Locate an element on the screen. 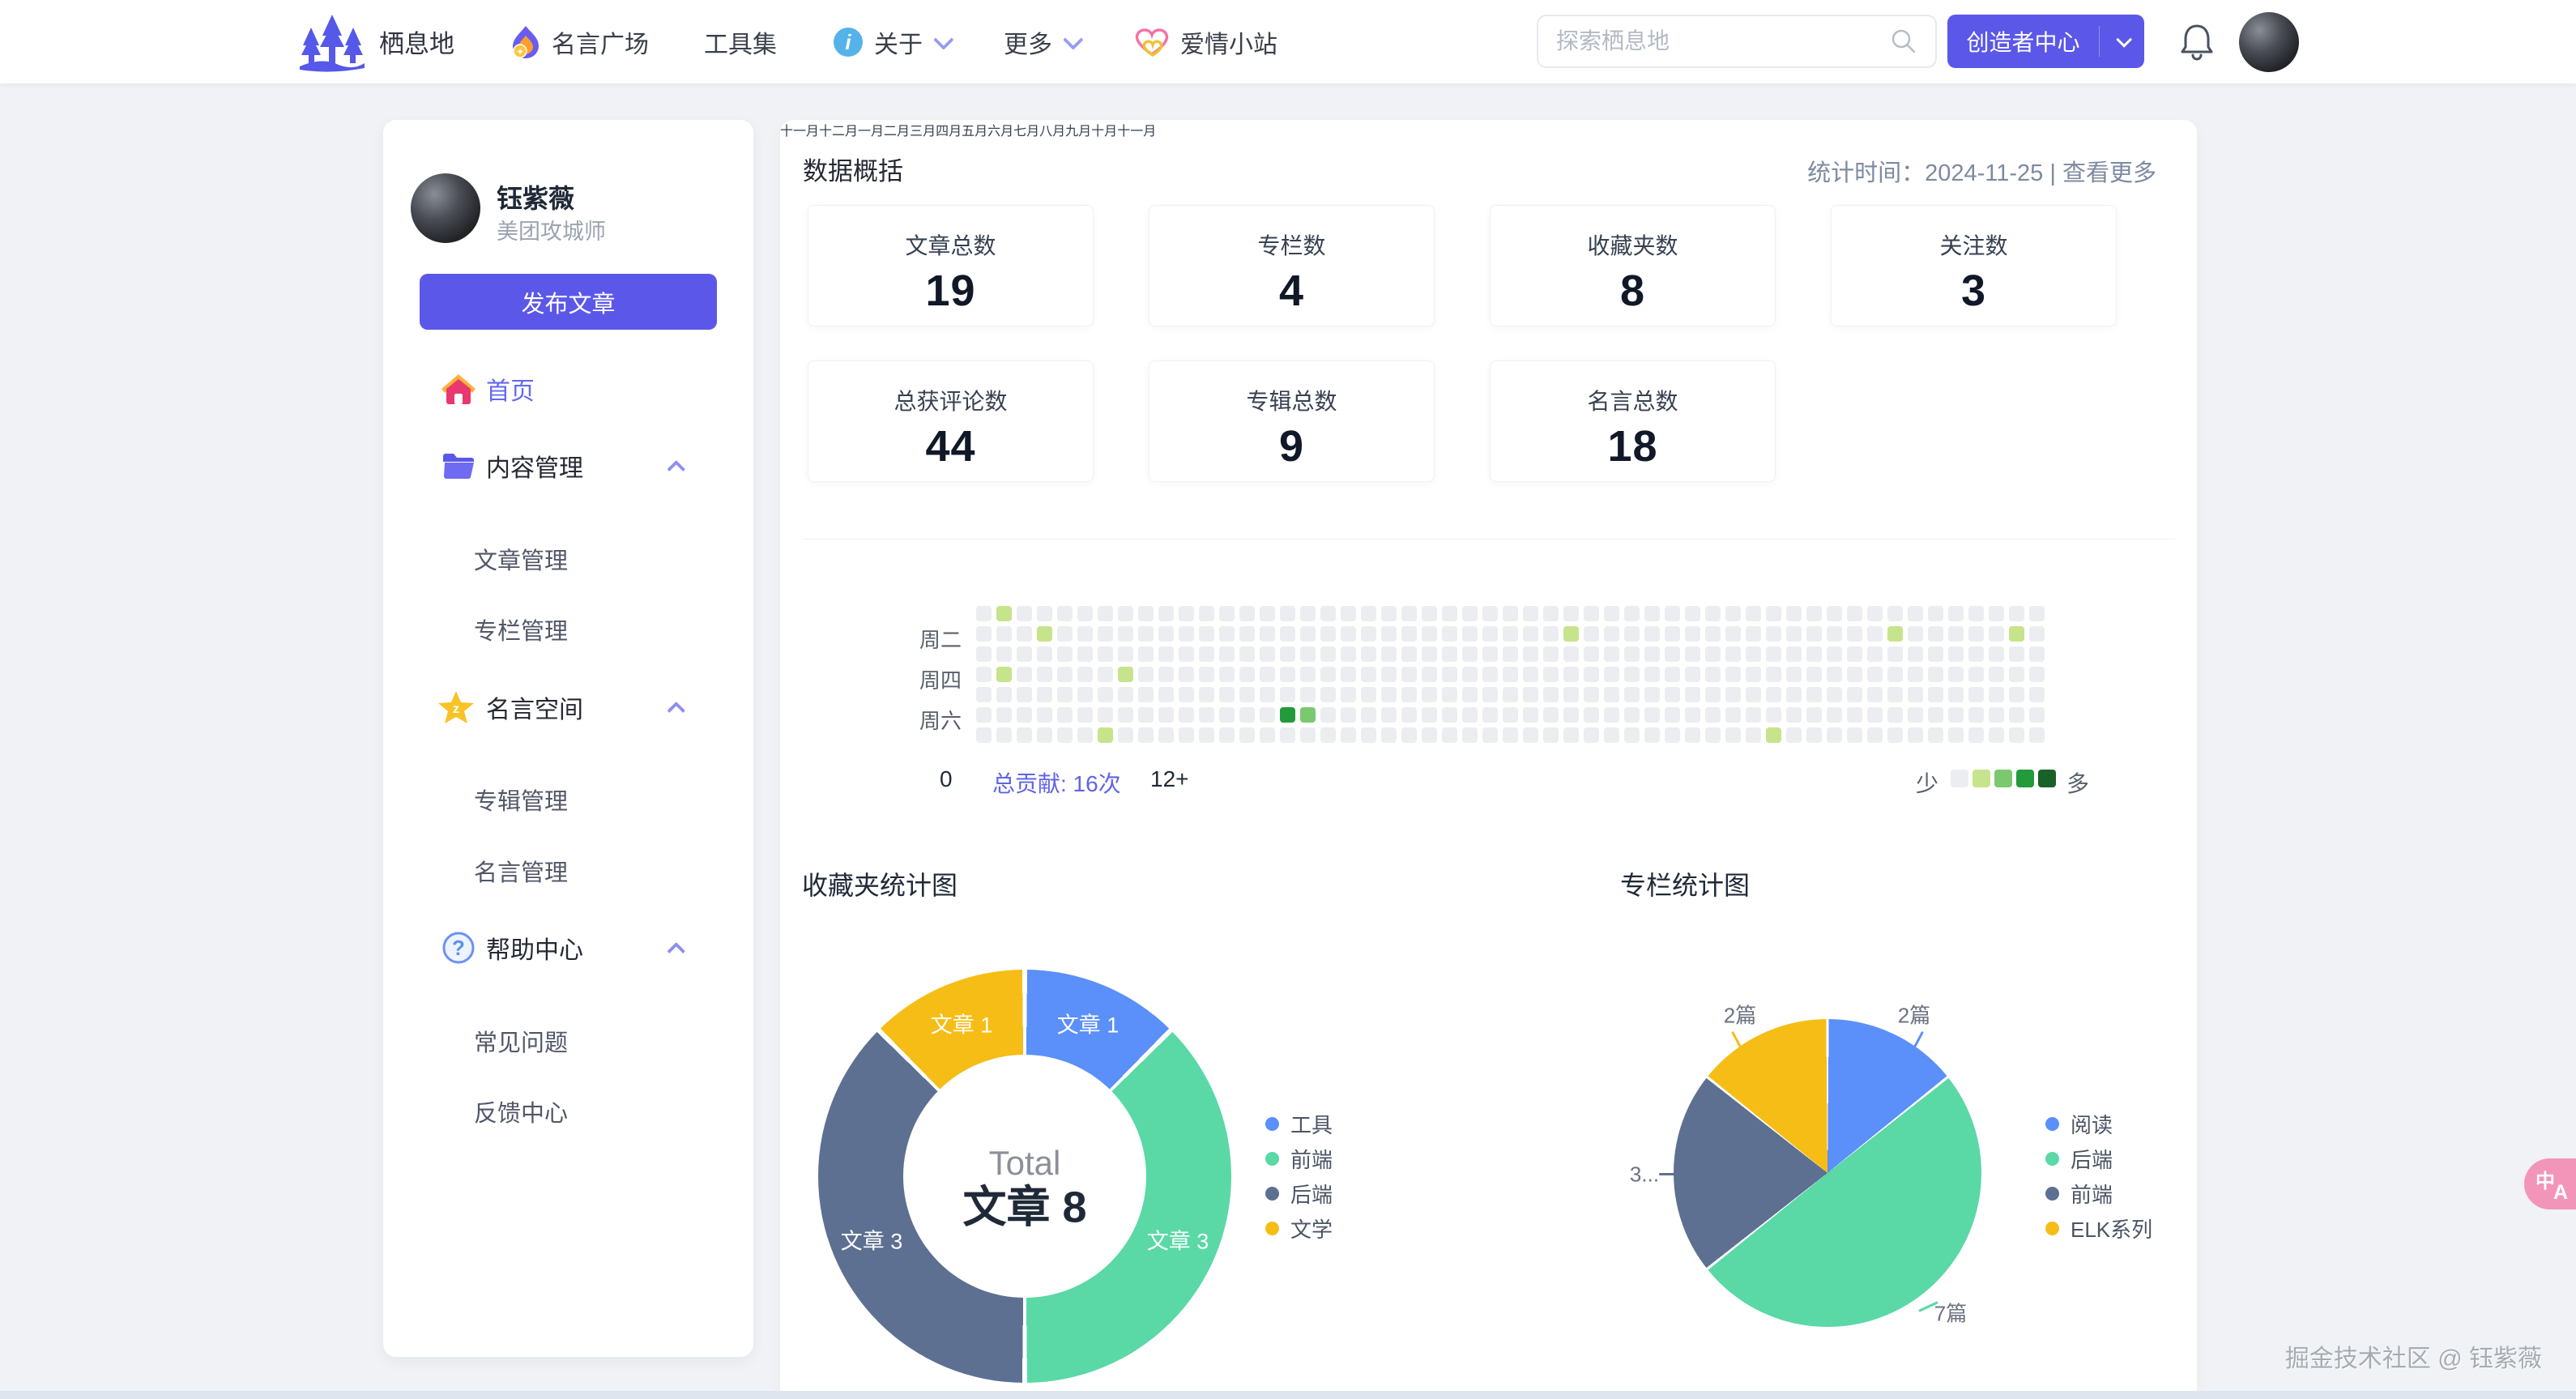 The width and height of the screenshot is (2576, 1399). notifications-bell-icon is located at coordinates (2197, 42).